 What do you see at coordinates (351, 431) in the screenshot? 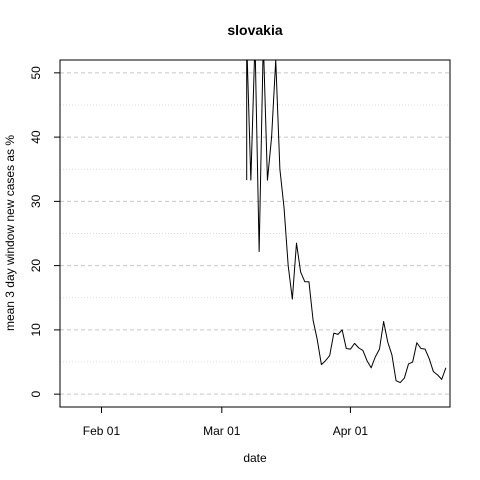
I see `x-tick-label: Apr 01` at bounding box center [351, 431].